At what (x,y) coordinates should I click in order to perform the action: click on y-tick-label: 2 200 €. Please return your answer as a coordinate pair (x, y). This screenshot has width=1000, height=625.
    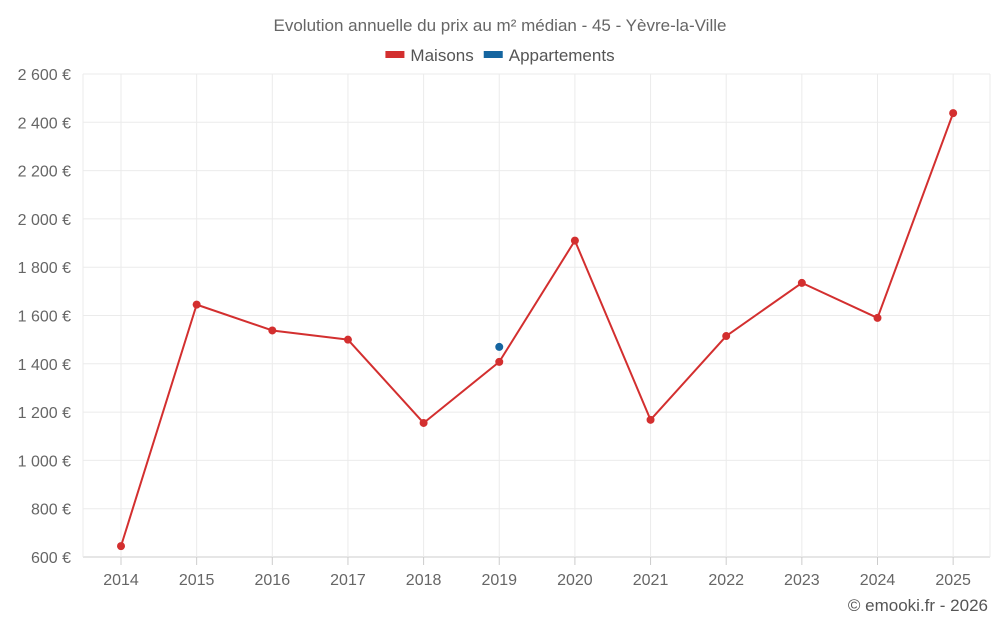
    Looking at the image, I should click on (44, 172).